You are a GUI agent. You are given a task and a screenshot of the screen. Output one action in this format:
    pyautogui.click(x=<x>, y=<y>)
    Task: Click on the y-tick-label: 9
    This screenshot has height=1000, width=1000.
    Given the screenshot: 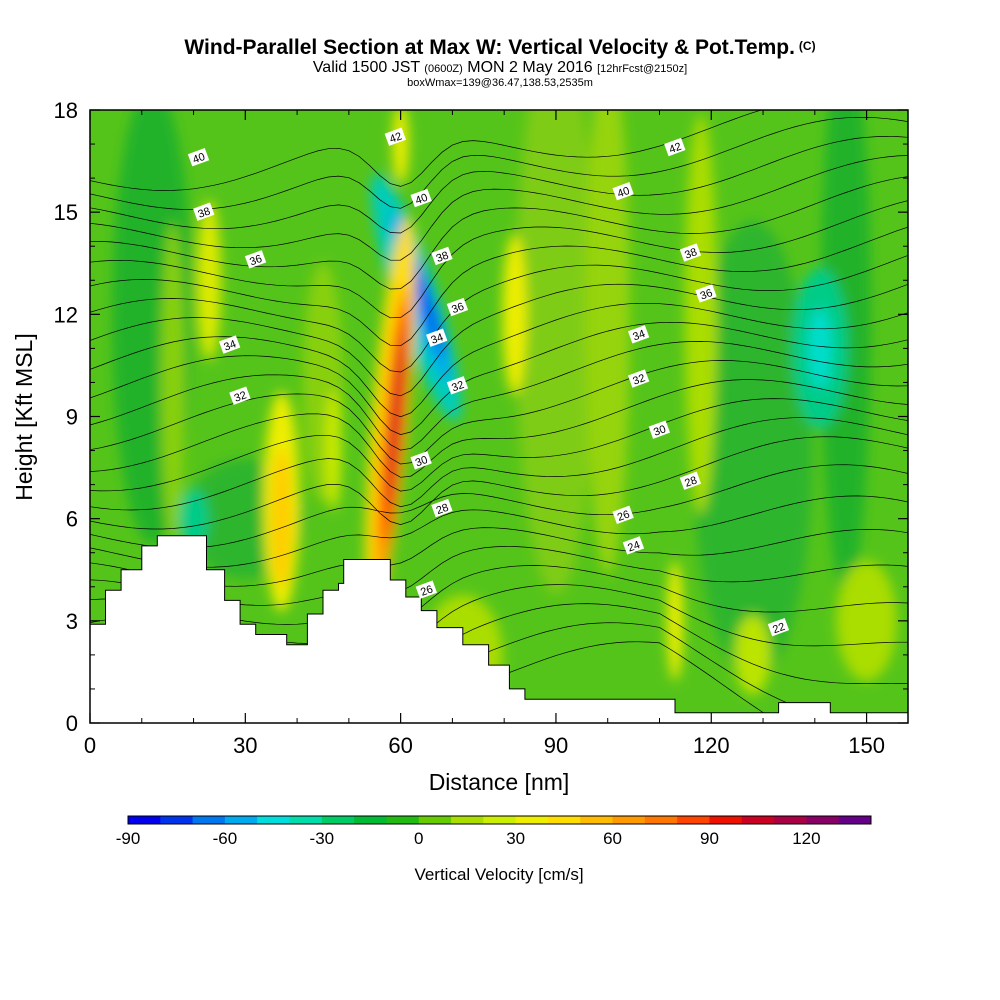 What is the action you would take?
    pyautogui.click(x=72, y=417)
    